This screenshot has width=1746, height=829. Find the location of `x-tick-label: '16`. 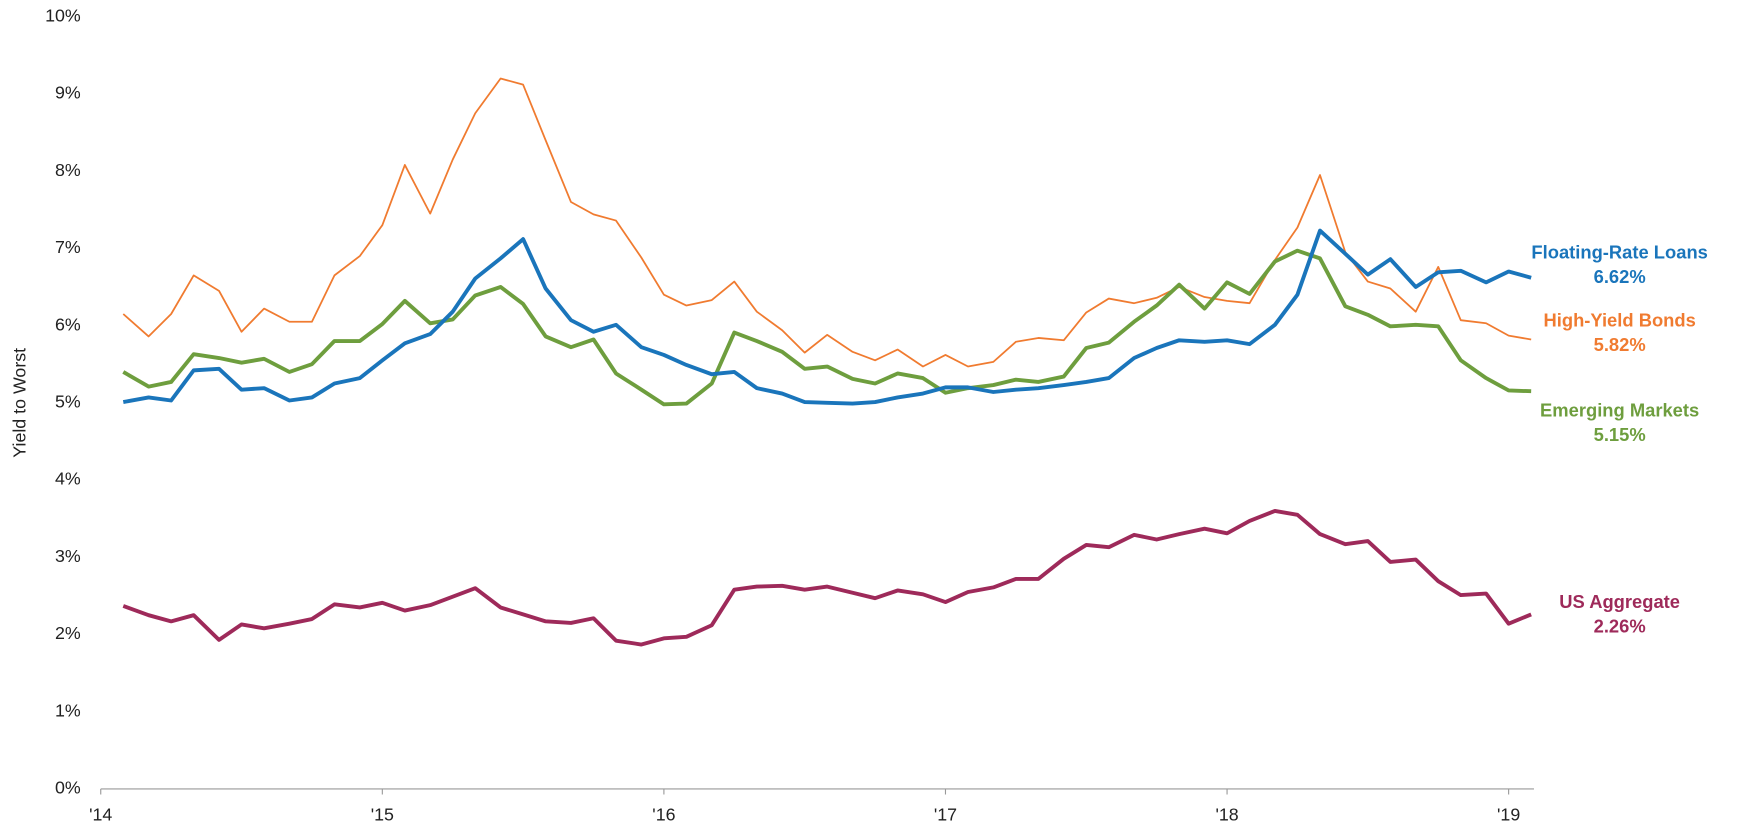

x-tick-label: '16 is located at coordinates (663, 814).